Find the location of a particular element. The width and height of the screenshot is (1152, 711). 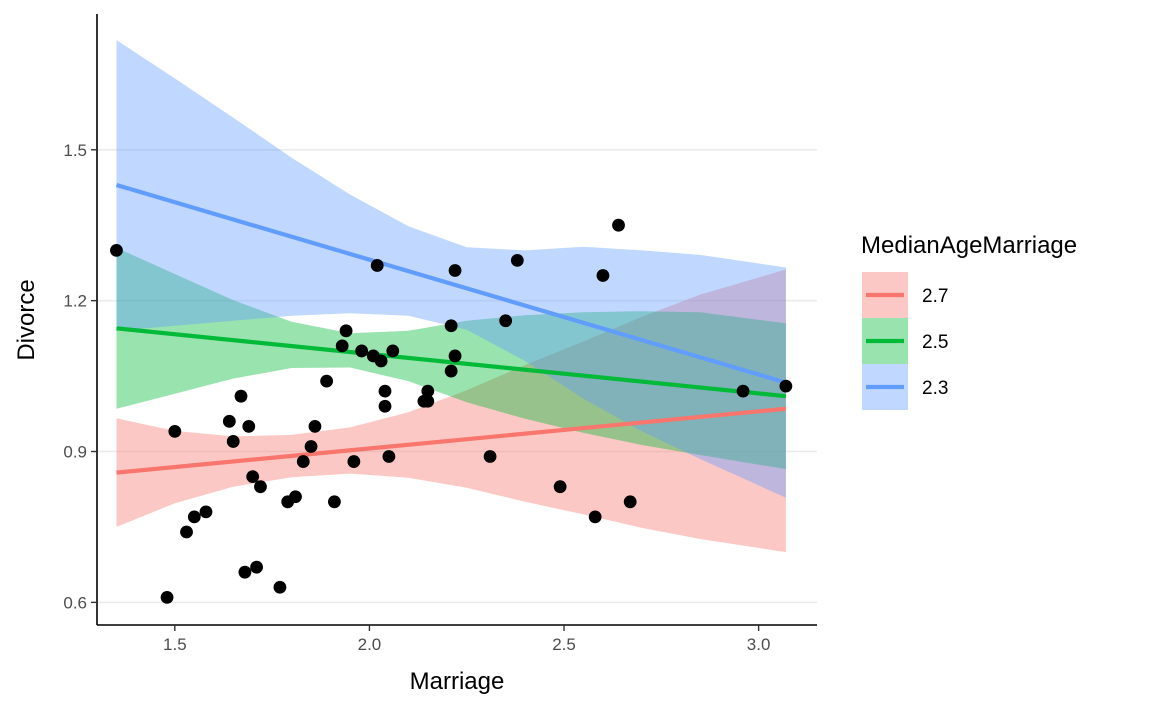

x-tick-label: 3.0 is located at coordinates (759, 644).